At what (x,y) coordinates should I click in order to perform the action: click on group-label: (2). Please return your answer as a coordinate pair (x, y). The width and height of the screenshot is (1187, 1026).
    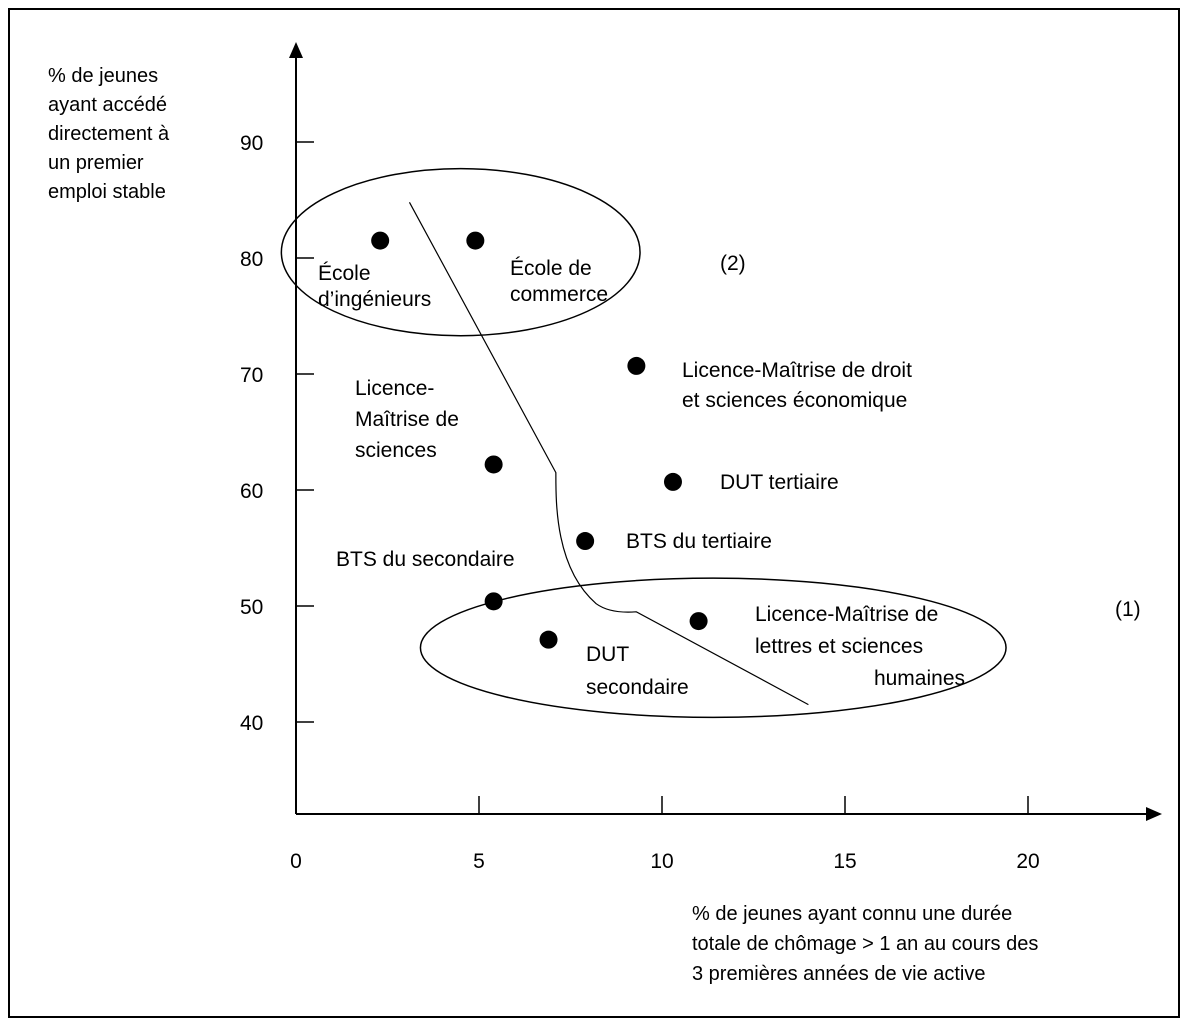
    Looking at the image, I should click on (733, 263).